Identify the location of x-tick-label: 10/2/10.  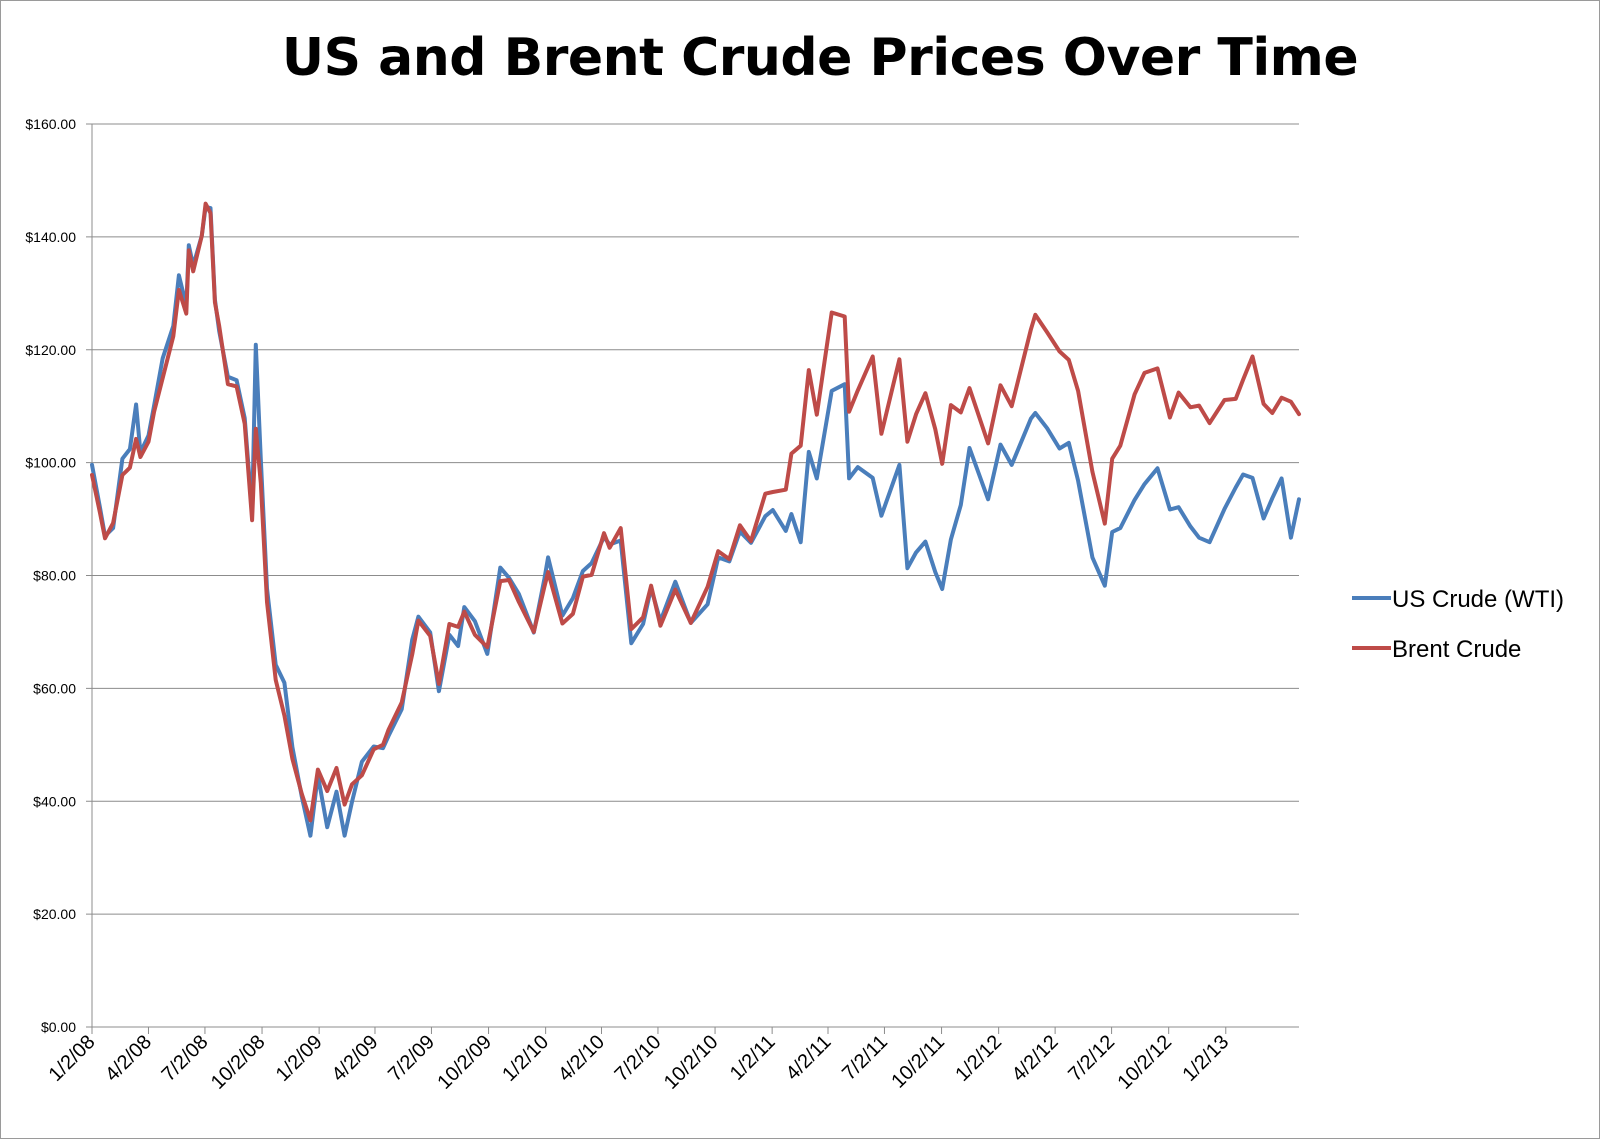
(691, 1062).